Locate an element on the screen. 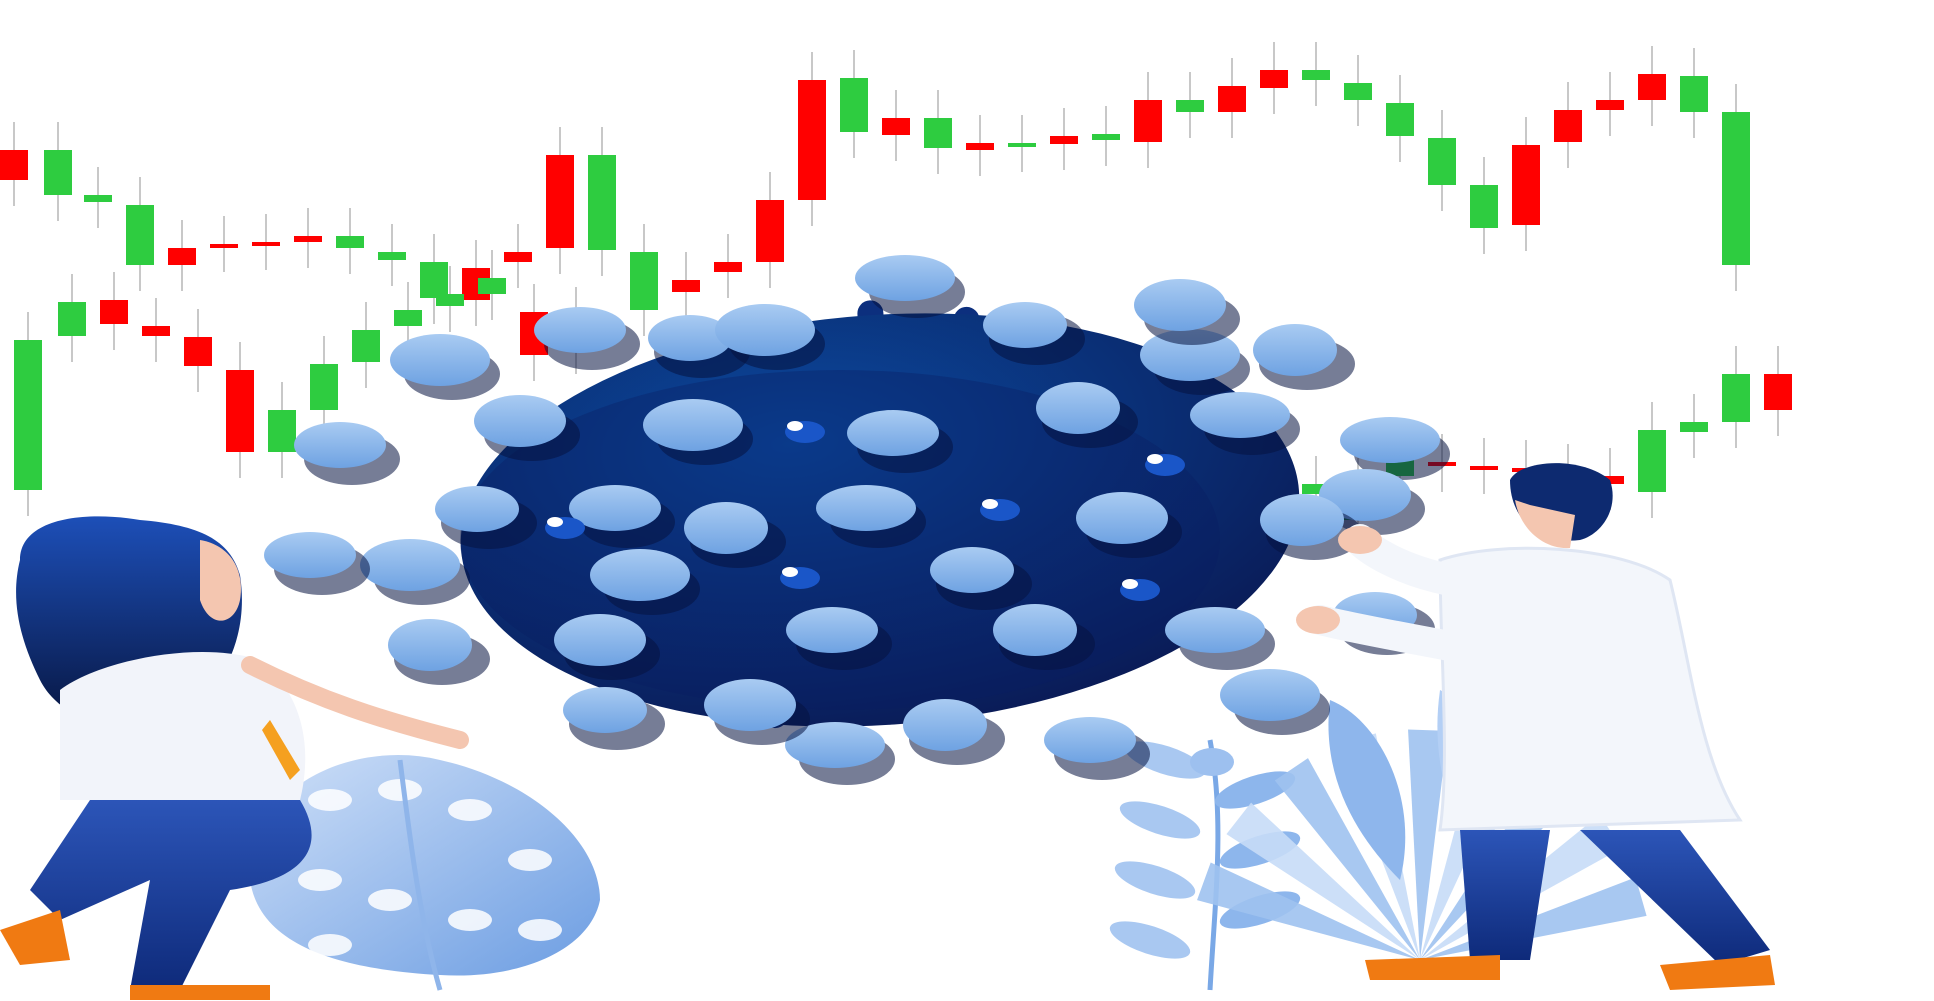 The width and height of the screenshot is (1934, 1001). fern-top-leaf is located at coordinates (1212, 762).